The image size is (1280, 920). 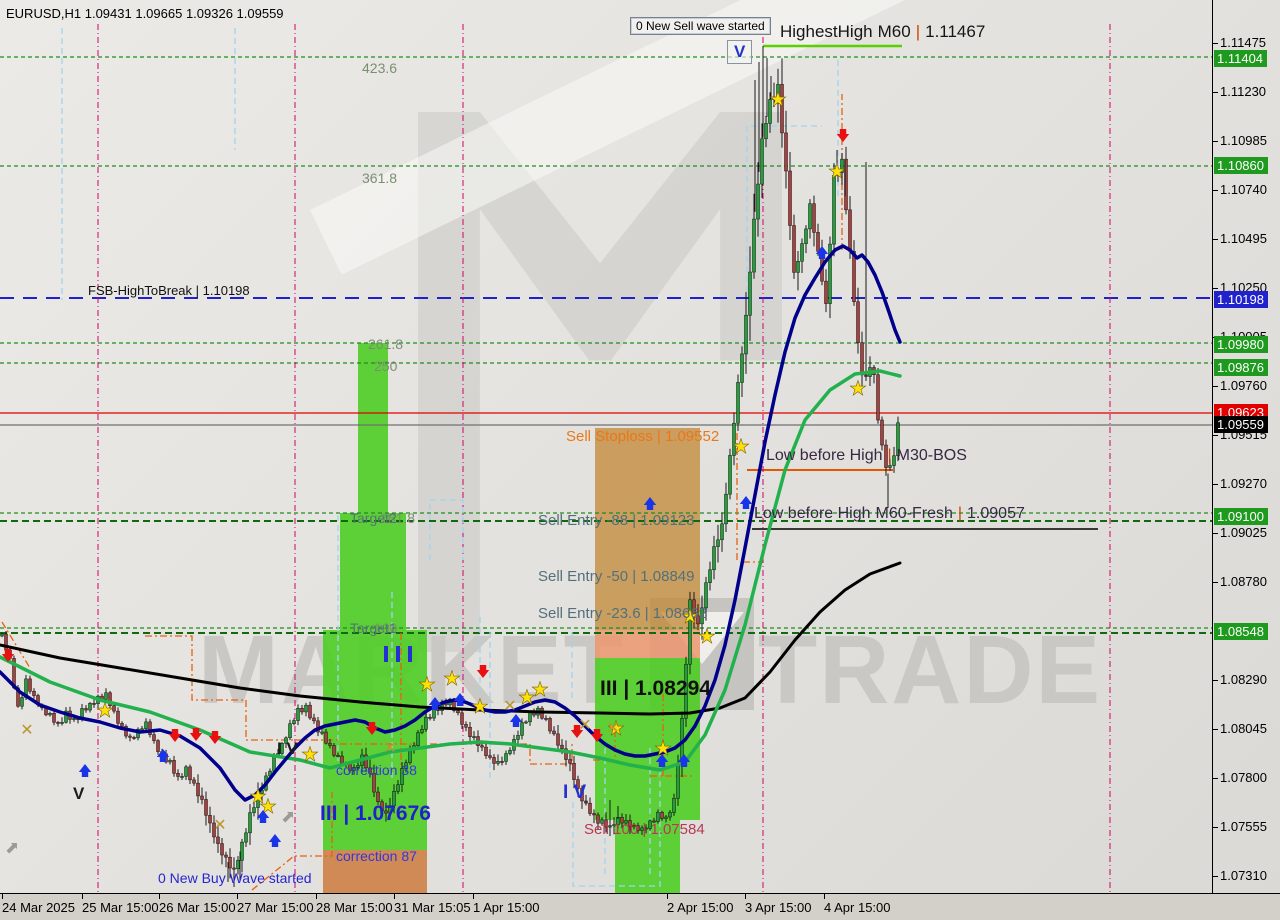 What do you see at coordinates (616, 576) in the screenshot?
I see `sell-entry-50-label: Sell Entry -50 | 1.08849` at bounding box center [616, 576].